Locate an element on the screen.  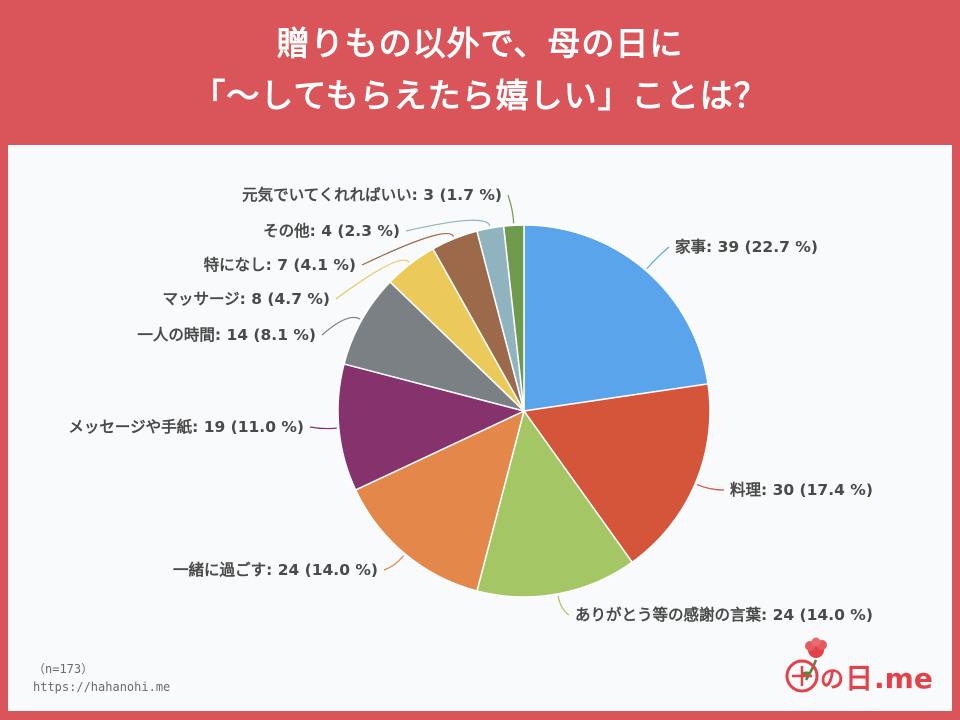
logo-kanji: 日 is located at coordinates (859, 678).